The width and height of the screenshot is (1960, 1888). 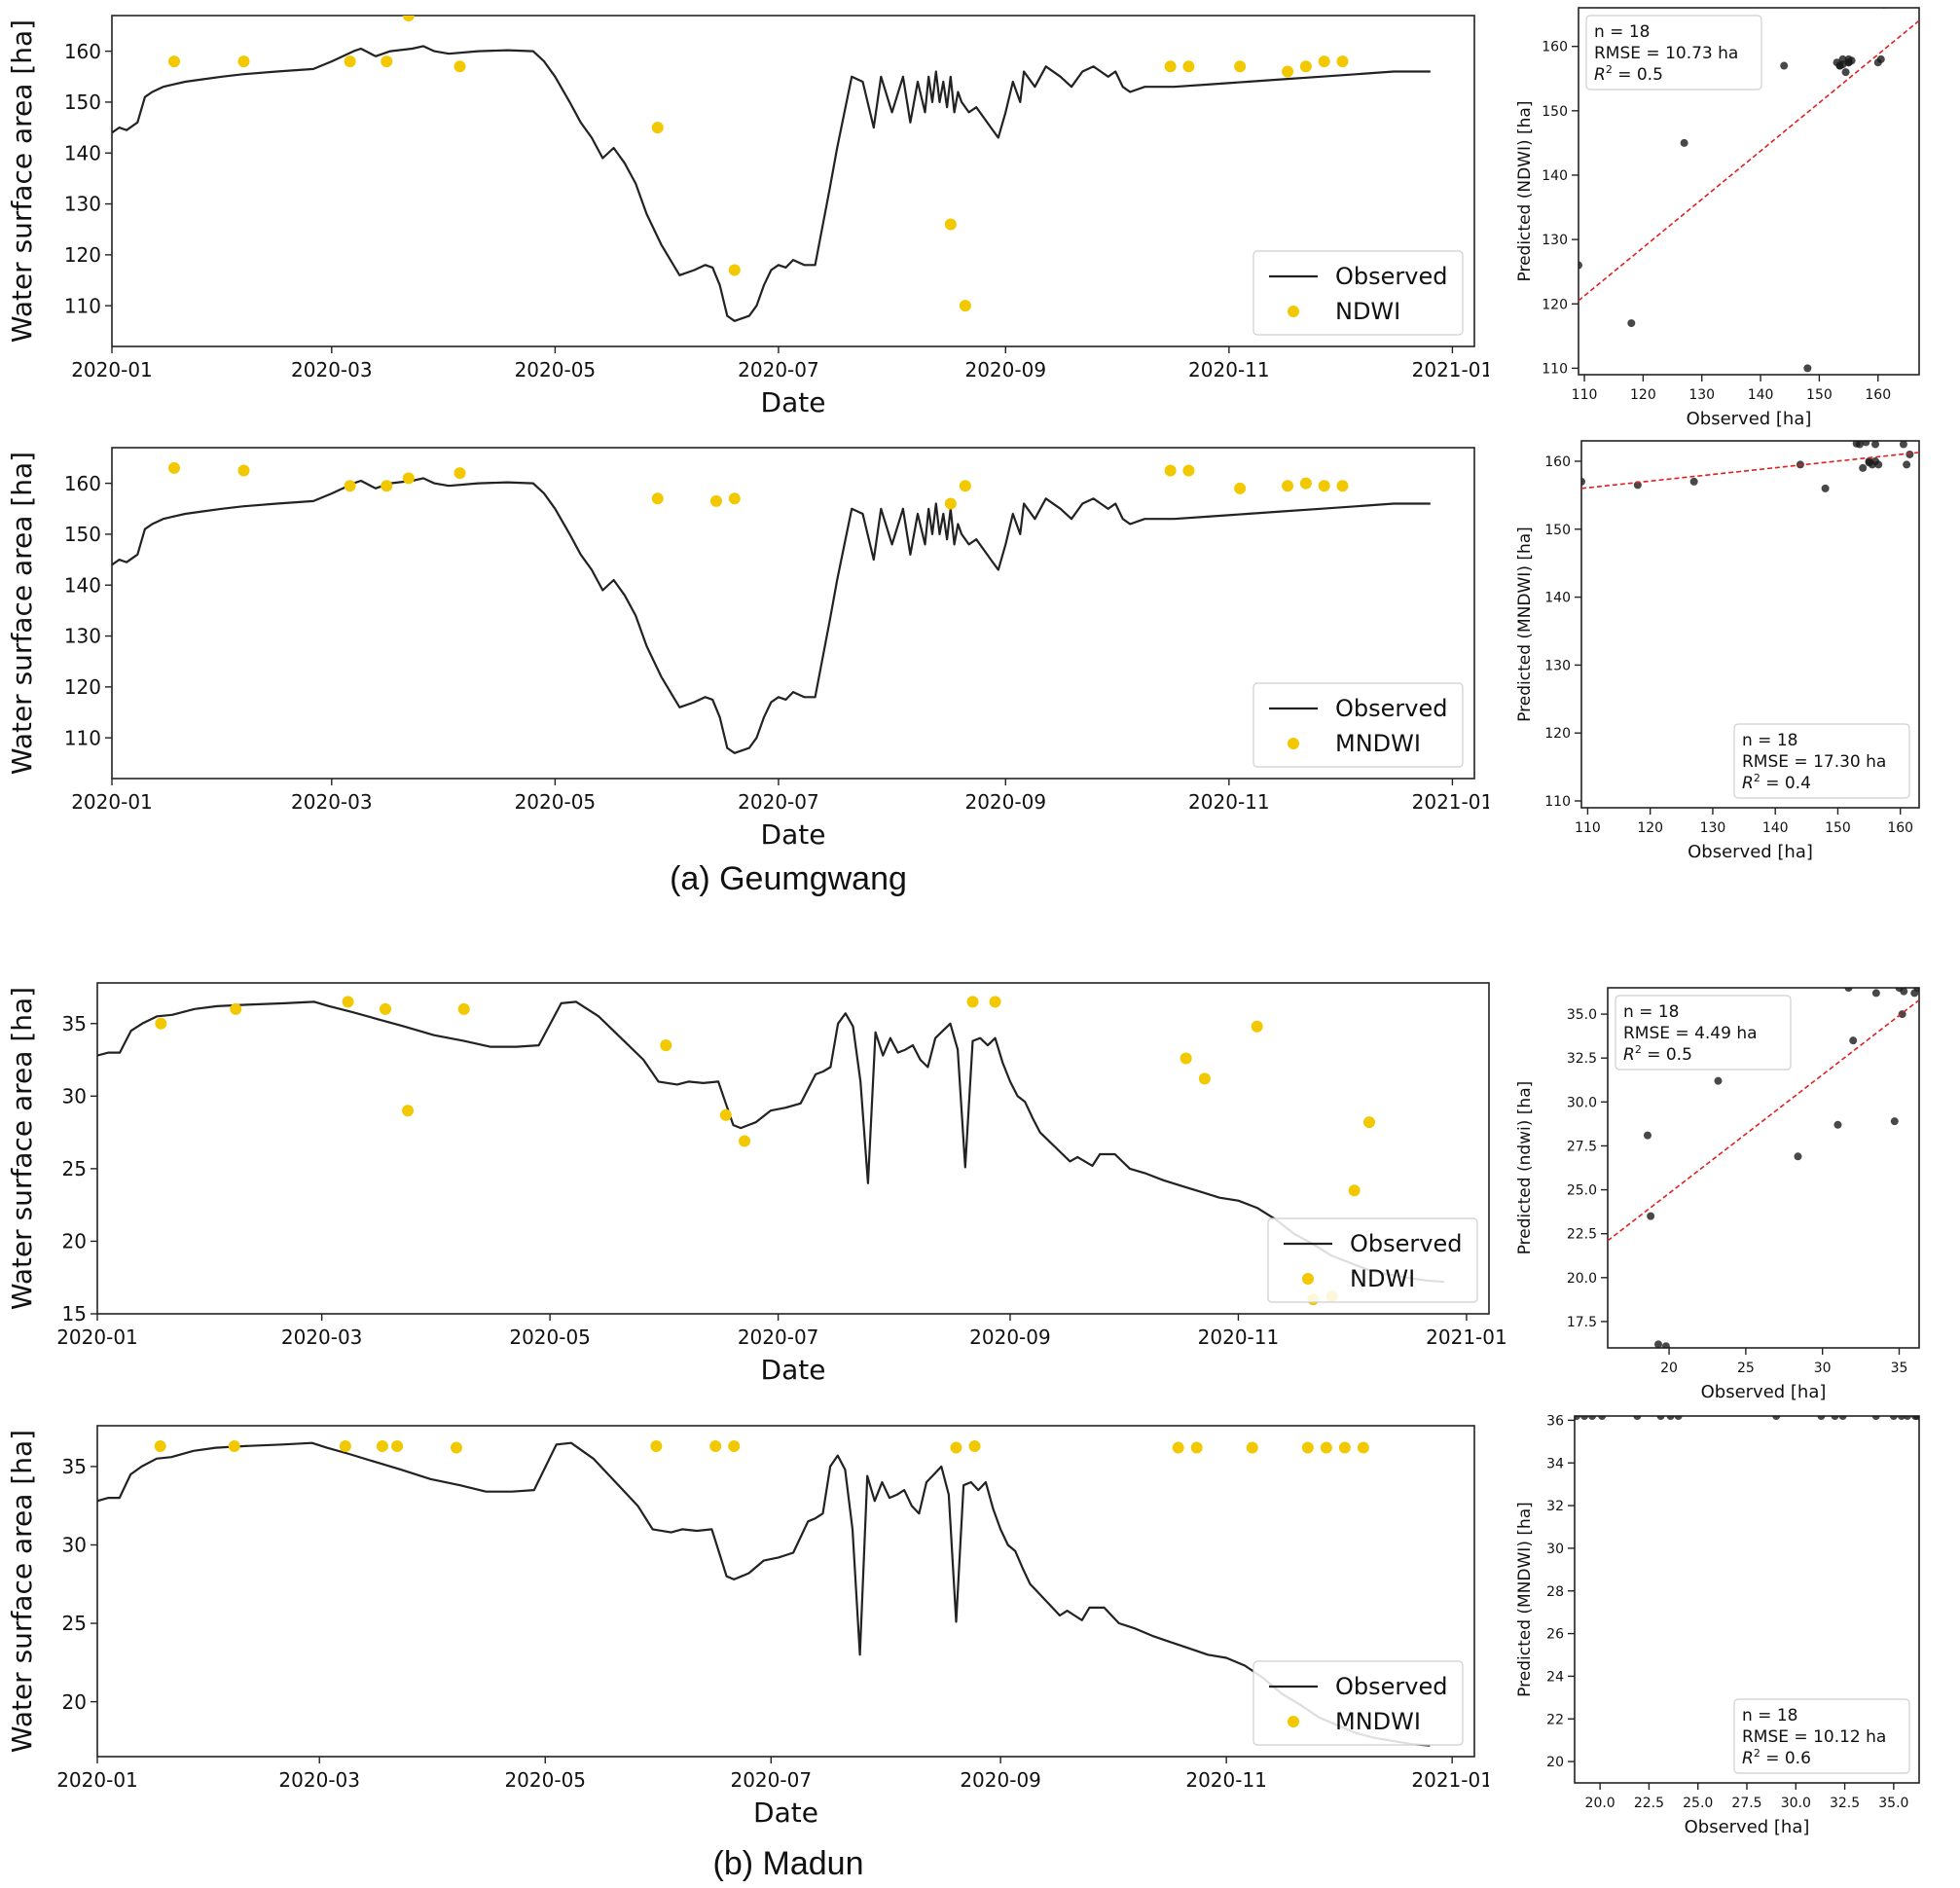 What do you see at coordinates (1588, 828) in the screenshot?
I see `x-tick-label: 110` at bounding box center [1588, 828].